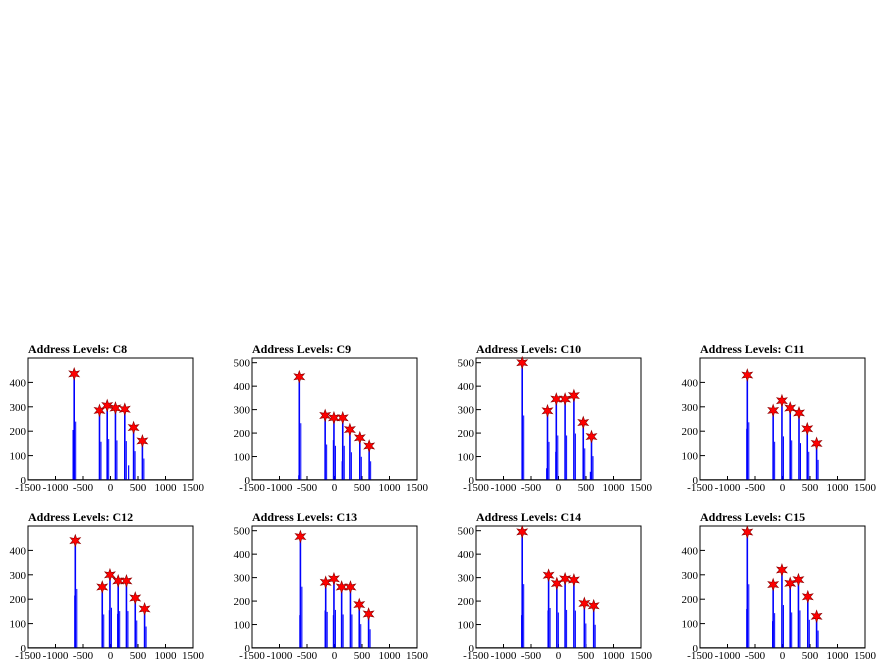 This screenshot has height=672, width=896. Describe the element at coordinates (529, 349) in the screenshot. I see `chart-title: Address Levels: C10` at that location.